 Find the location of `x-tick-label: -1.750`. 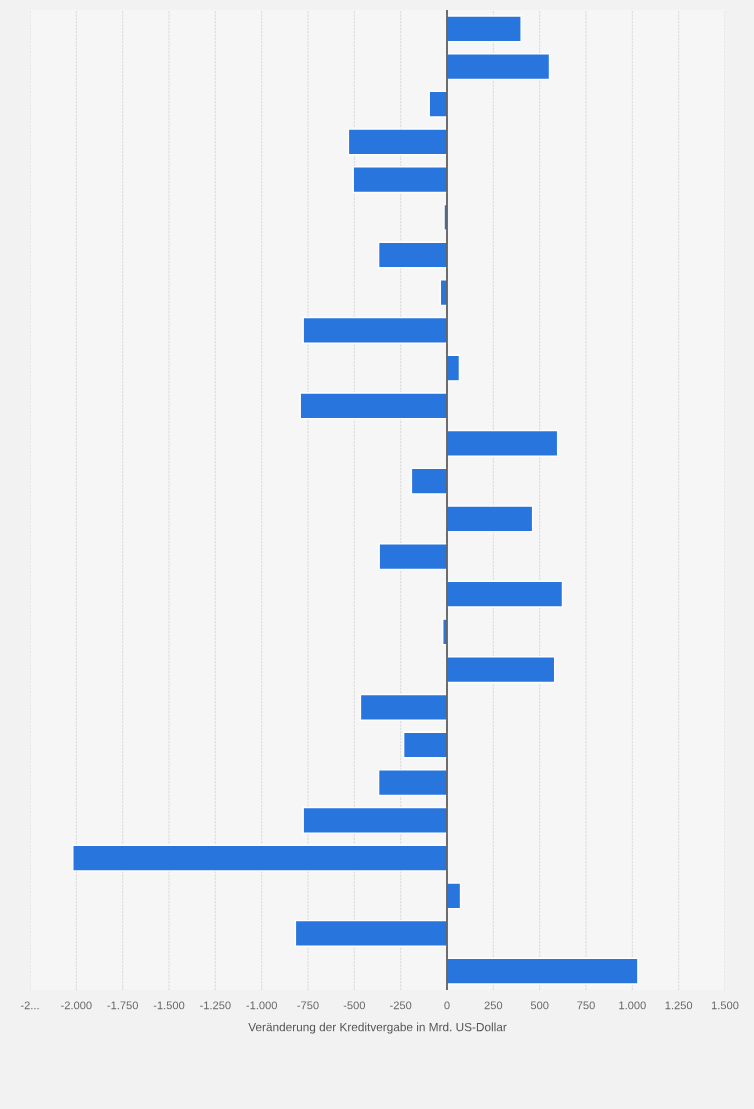

x-tick-label: -1.750 is located at coordinates (122, 1005).